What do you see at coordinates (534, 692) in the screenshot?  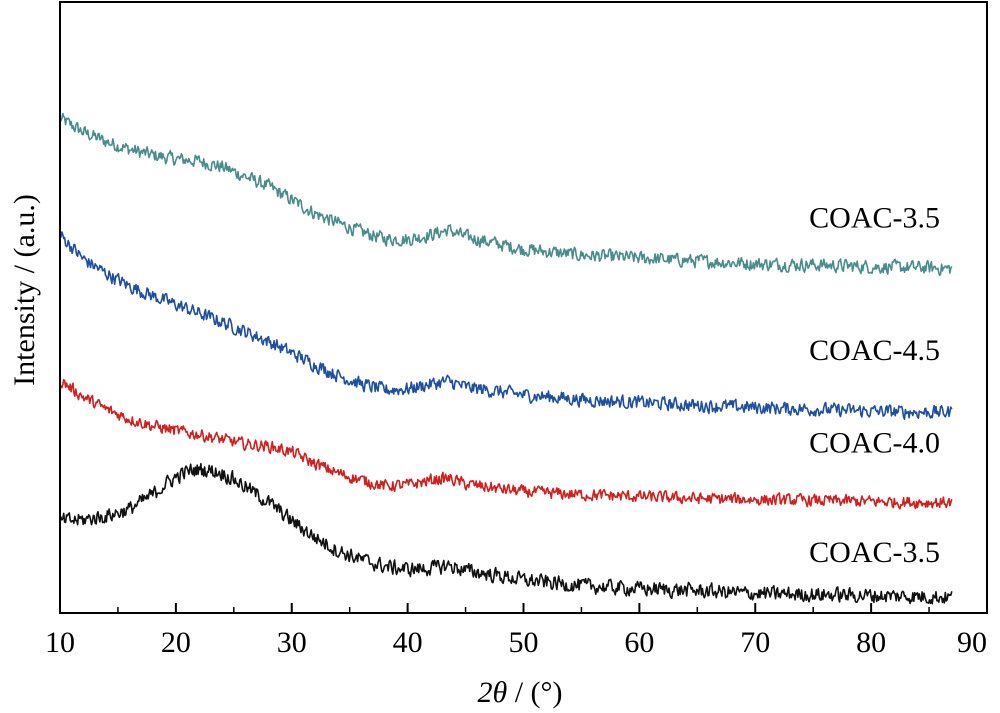 I see `x-axis-label-unit: / (°)` at bounding box center [534, 692].